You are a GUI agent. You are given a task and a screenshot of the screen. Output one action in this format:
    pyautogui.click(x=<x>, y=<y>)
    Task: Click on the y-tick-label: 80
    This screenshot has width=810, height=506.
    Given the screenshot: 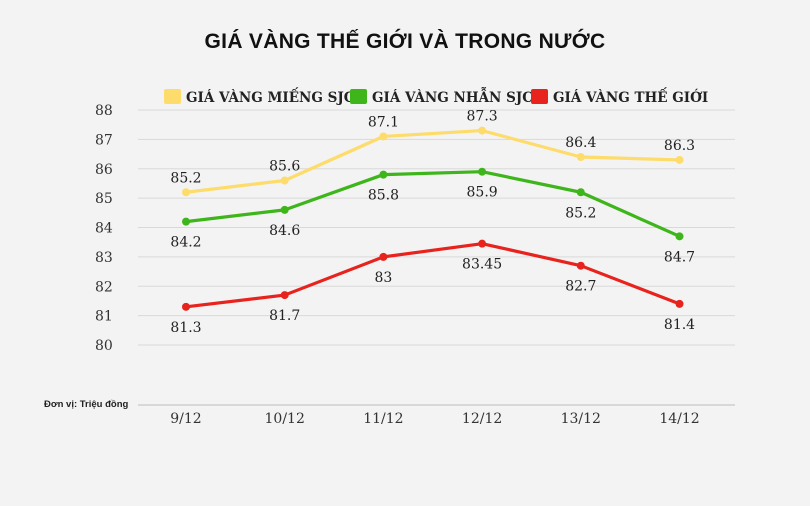 What is the action you would take?
    pyautogui.click(x=104, y=346)
    